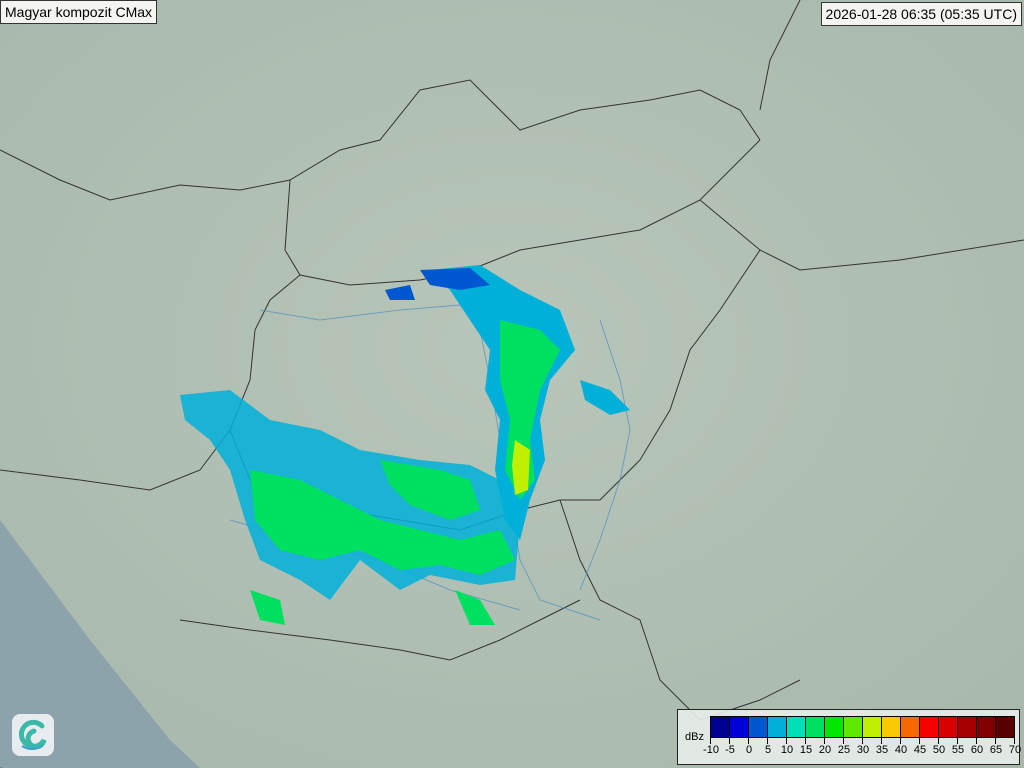 This screenshot has height=768, width=1024. What do you see at coordinates (79, 12) in the screenshot?
I see `product-title: Magyar kompozit CMax` at bounding box center [79, 12].